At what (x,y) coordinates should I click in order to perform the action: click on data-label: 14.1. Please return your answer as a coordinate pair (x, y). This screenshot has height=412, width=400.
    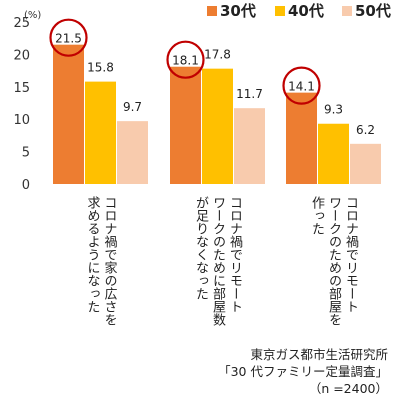
    Looking at the image, I should click on (301, 87).